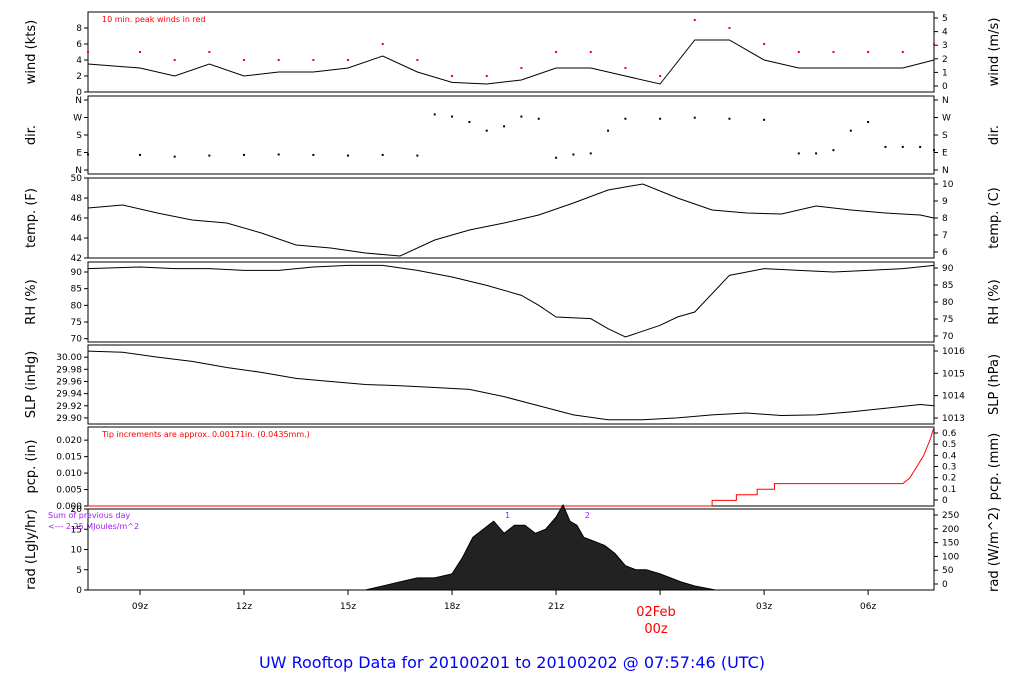 The image size is (1024, 700). Describe the element at coordinates (945, 46) in the screenshot. I see `y-tick-right-label: 3` at that location.